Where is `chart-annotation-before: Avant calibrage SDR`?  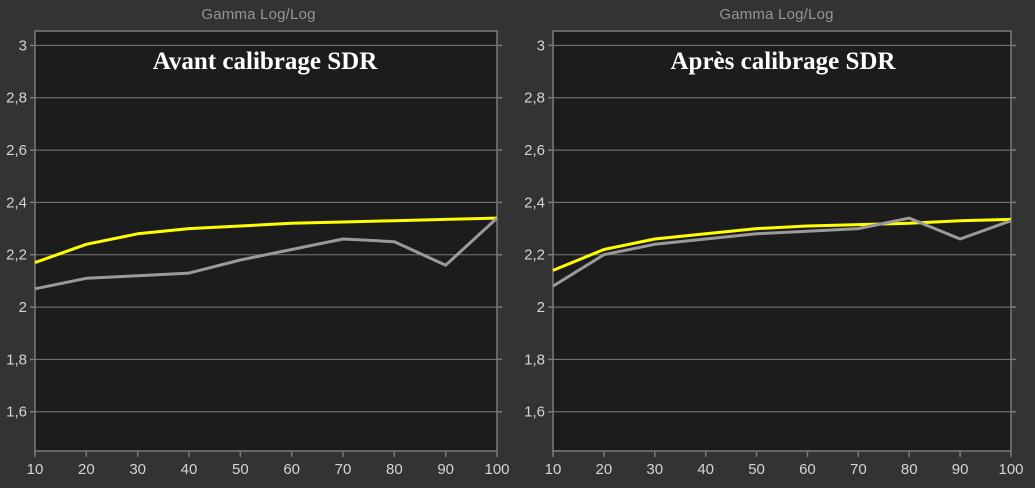 chart-annotation-before: Avant calibrage SDR is located at coordinates (265, 61).